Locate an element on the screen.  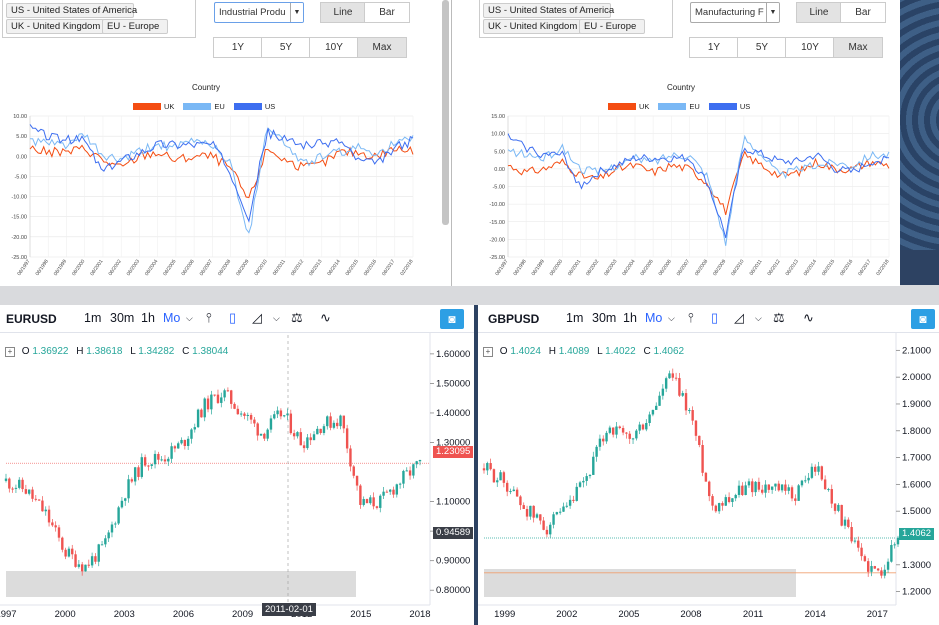
x-tick-label: 06/2007 is located at coordinates (683, 268).